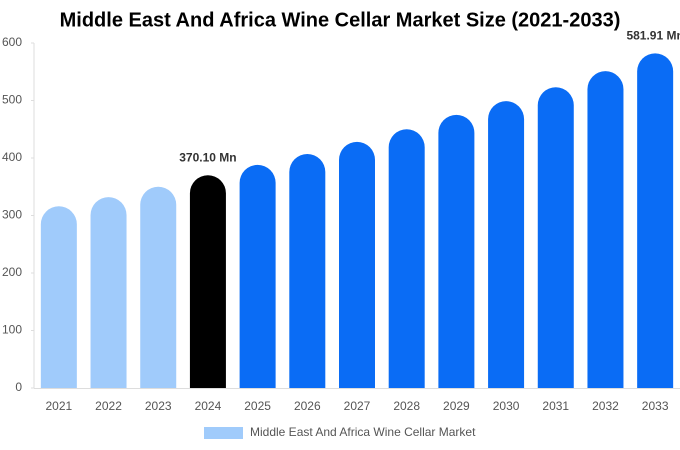  I want to click on y-tick-label: 600, so click(12, 42).